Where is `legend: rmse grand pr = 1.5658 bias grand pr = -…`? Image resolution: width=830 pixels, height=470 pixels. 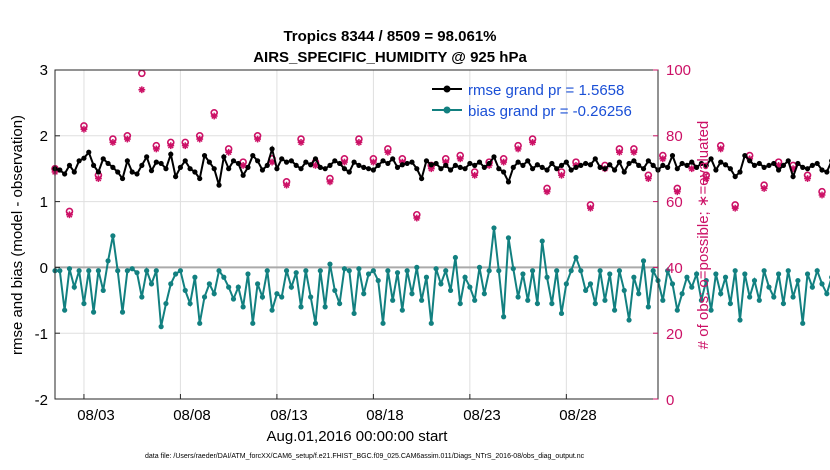 legend: rmse grand pr = 1.5658 bias grand pr = -… is located at coordinates (532, 101).